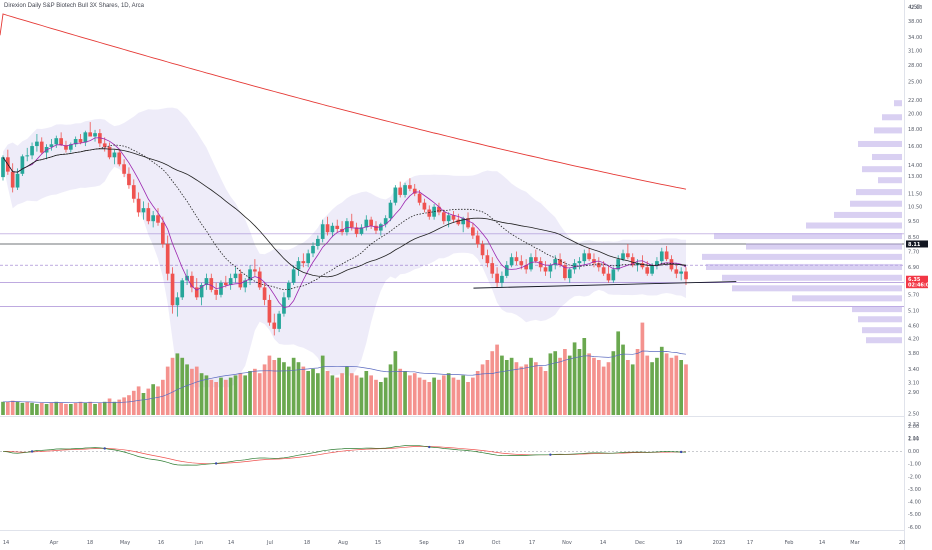 Image resolution: width=932 pixels, height=550 pixels. Describe the element at coordinates (915, 208) in the screenshot. I see `price-tick-label: 10.50` at that location.